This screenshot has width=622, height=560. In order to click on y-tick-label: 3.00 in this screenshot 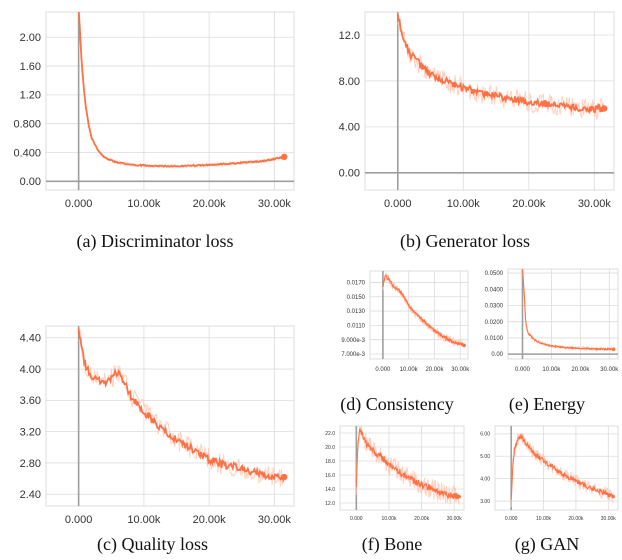, I will do `click(485, 502)`.